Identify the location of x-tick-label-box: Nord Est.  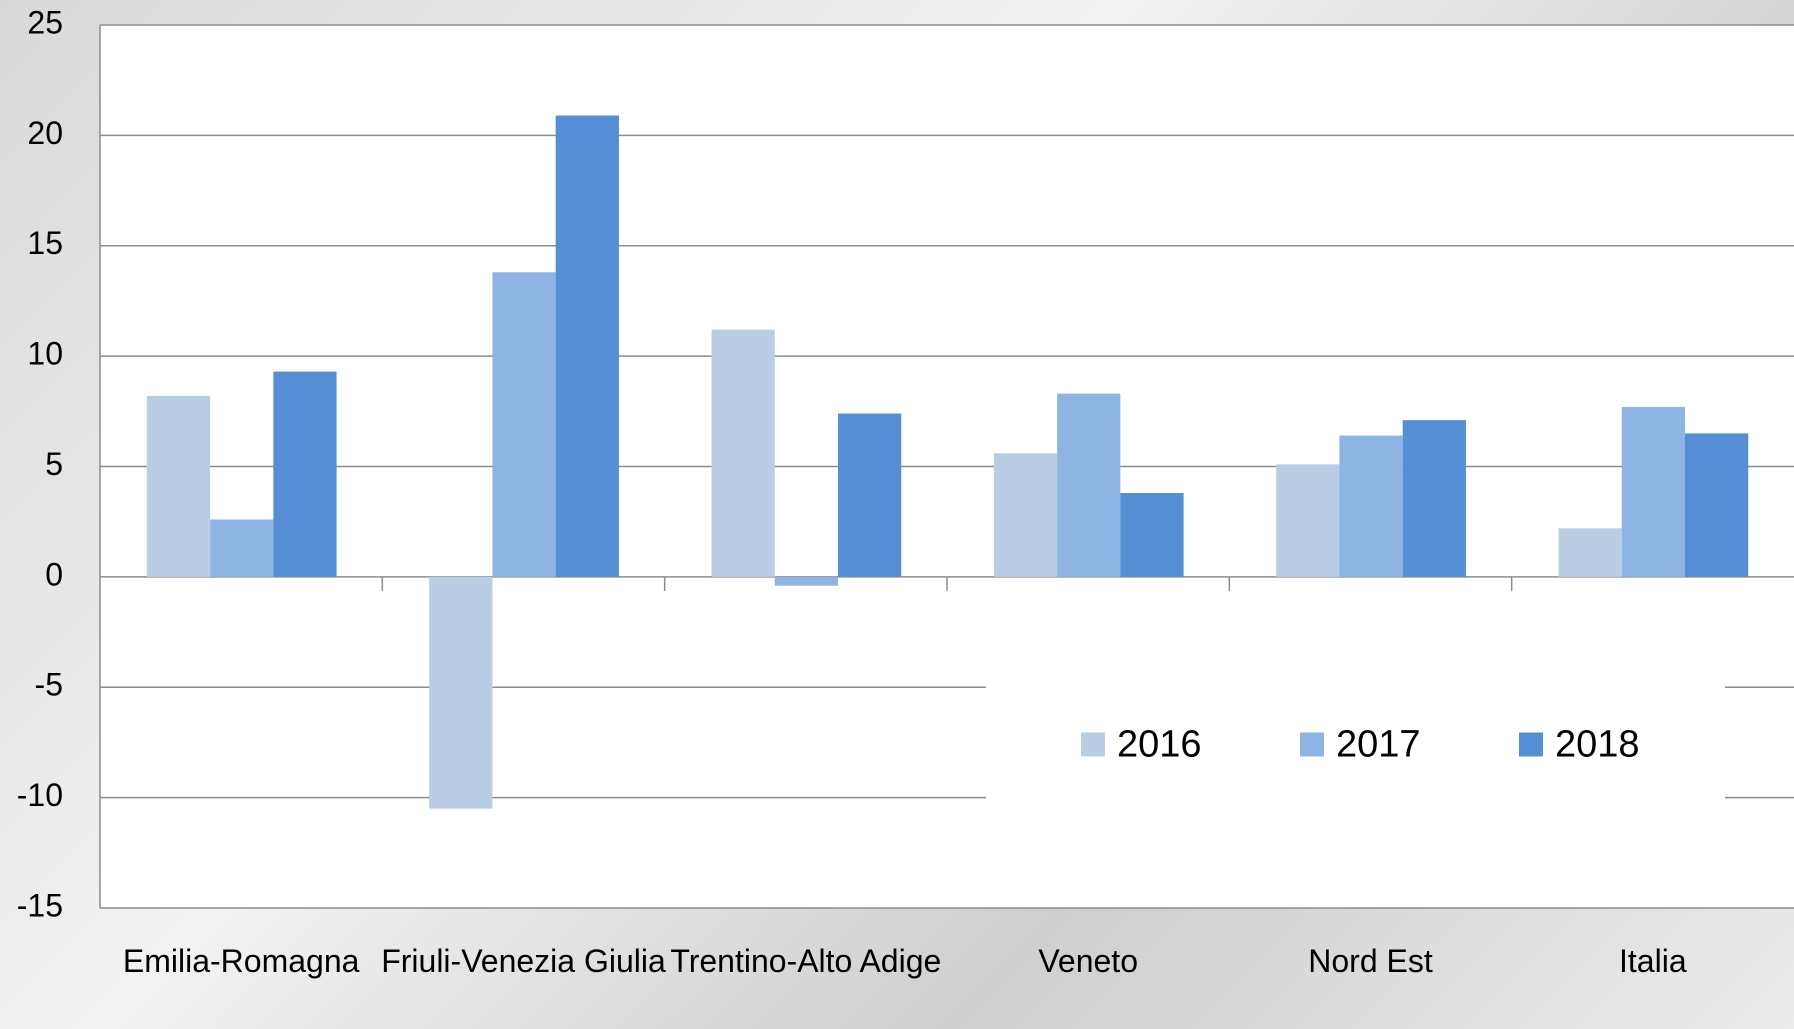
(1370, 961).